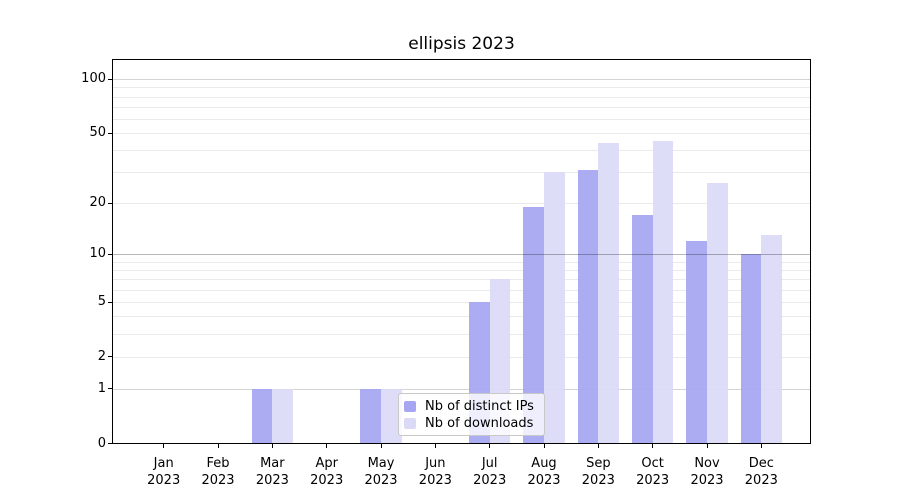 The width and height of the screenshot is (900, 500). What do you see at coordinates (598, 472) in the screenshot?
I see `x-tick-label: Sep 2023` at bounding box center [598, 472].